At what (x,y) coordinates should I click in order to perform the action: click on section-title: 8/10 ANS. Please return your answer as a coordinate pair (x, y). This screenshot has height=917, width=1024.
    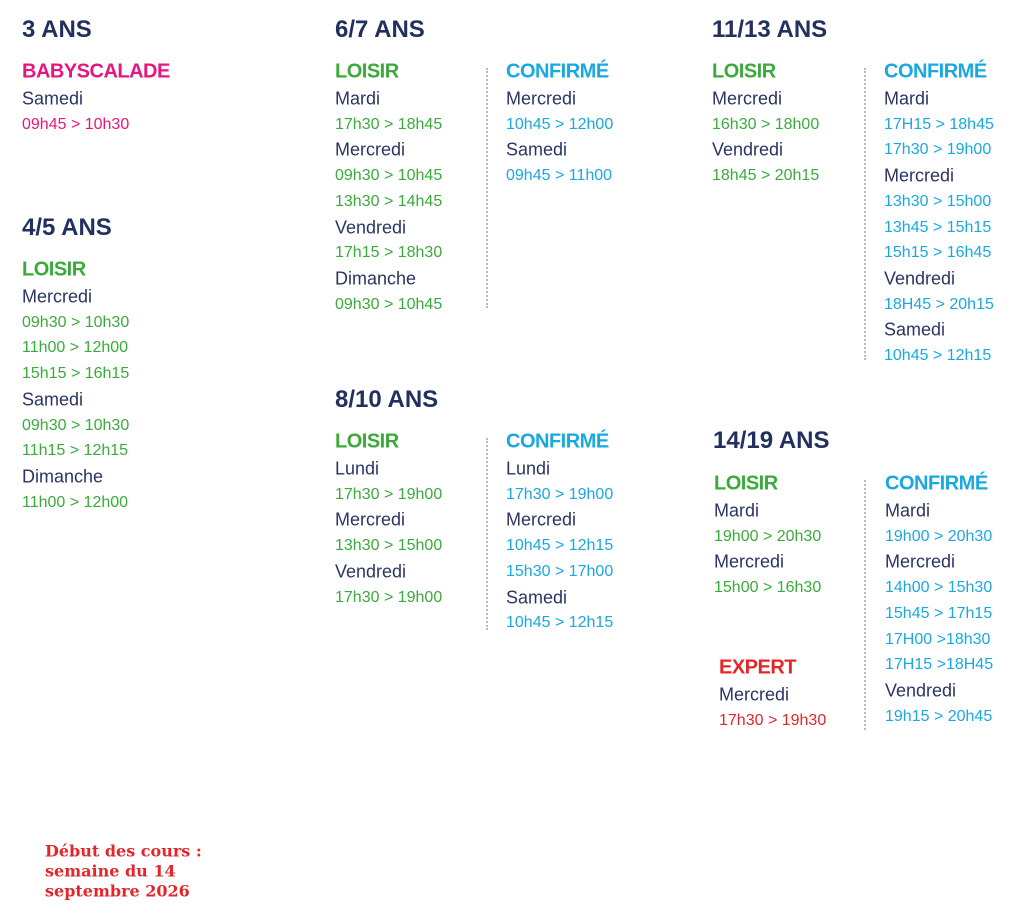
    Looking at the image, I should click on (387, 399).